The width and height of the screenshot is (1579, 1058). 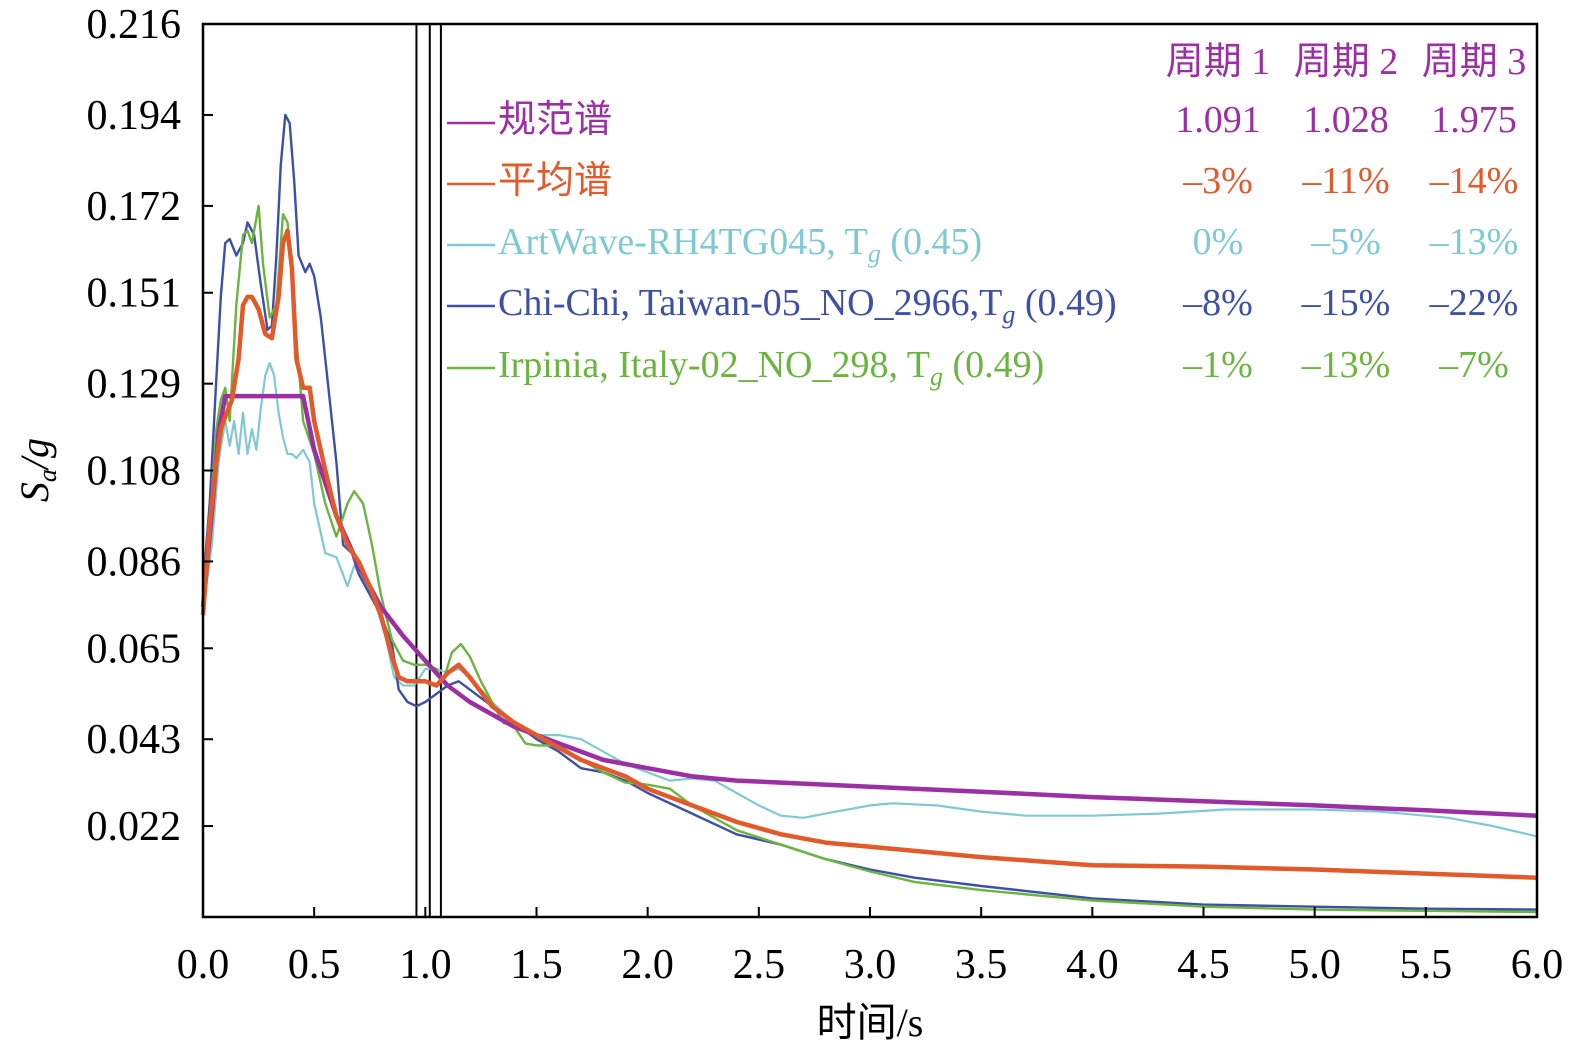 I want to click on y-tick-label: 0.086, so click(x=134, y=562).